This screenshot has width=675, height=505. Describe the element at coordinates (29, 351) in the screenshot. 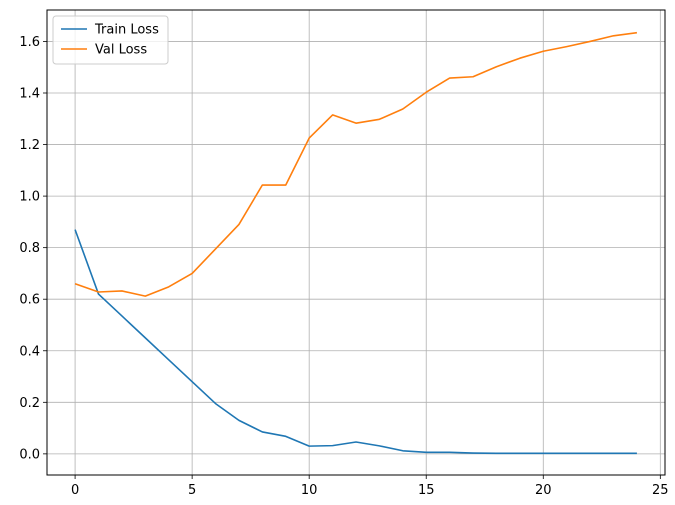

I see `y-tick-label: 0.4` at that location.